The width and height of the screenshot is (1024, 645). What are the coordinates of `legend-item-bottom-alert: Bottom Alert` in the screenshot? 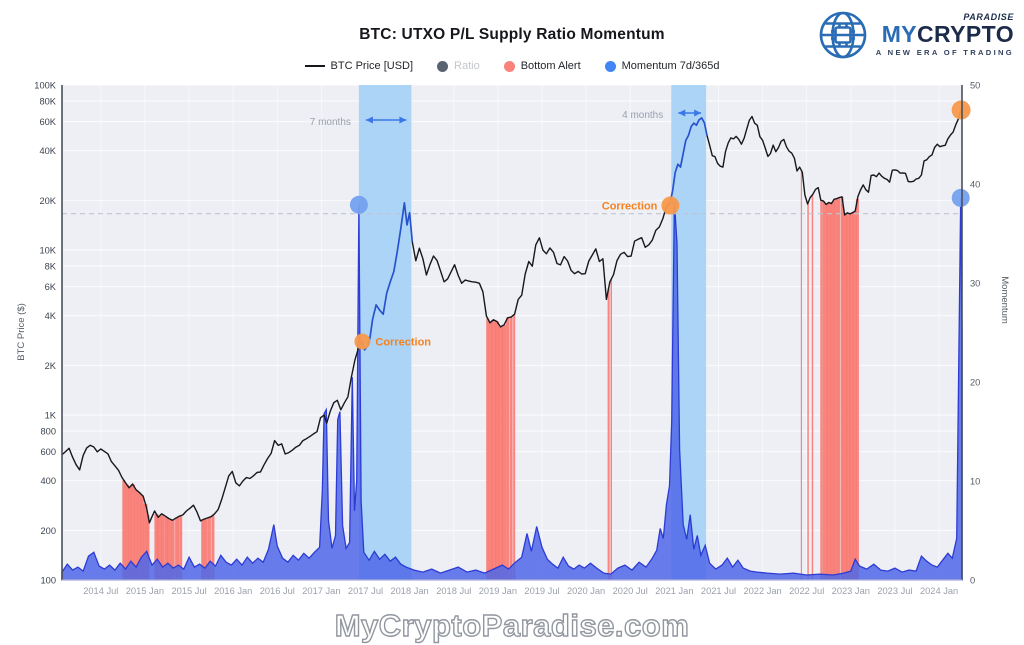 It's located at (542, 66).